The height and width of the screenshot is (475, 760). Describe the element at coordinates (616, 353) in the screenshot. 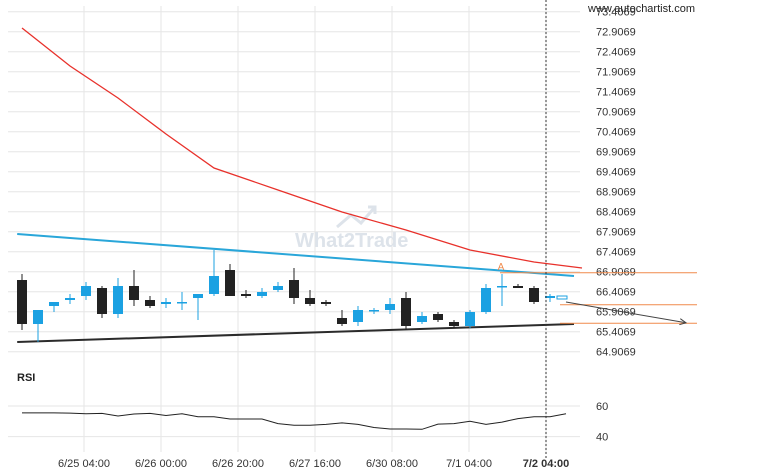

I see `y-tick-label: 64.9069` at that location.